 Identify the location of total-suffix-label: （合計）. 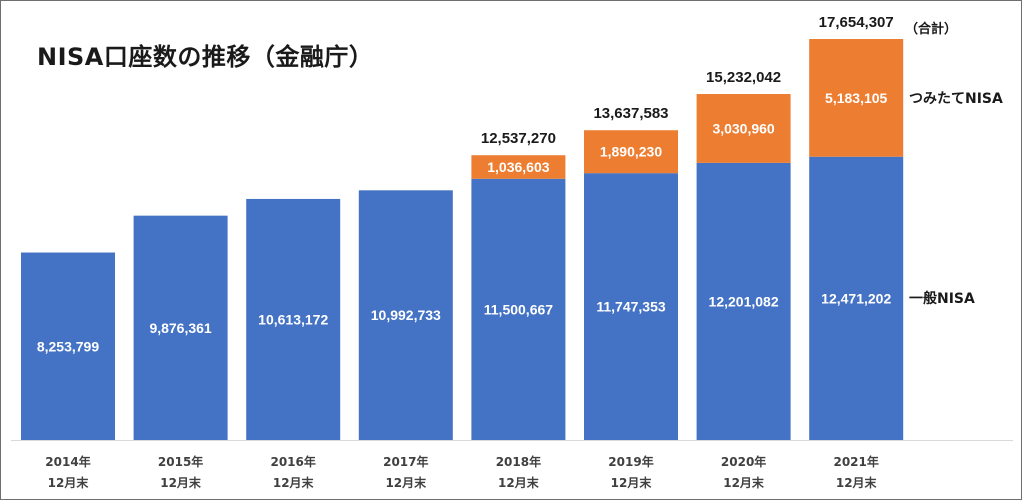
(931, 29).